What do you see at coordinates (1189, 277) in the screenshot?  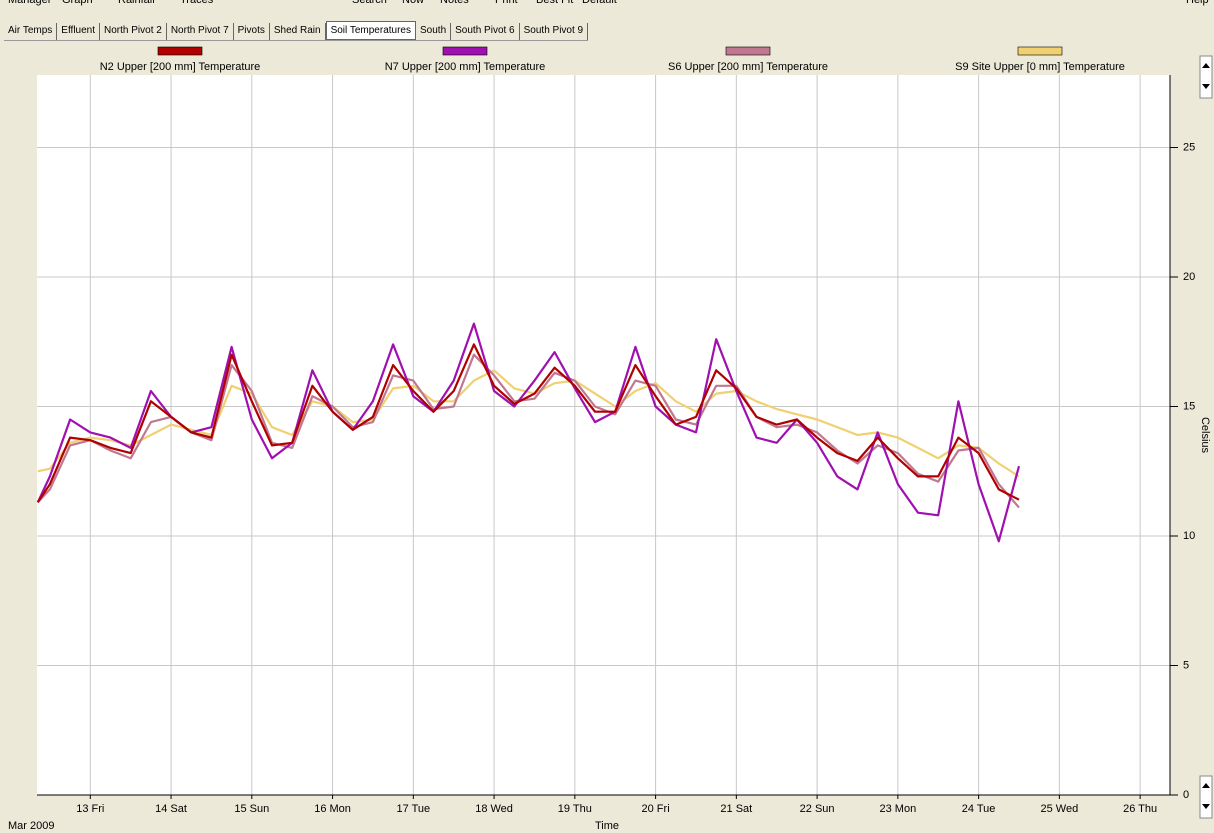 I see `y-tick-label: 20` at bounding box center [1189, 277].